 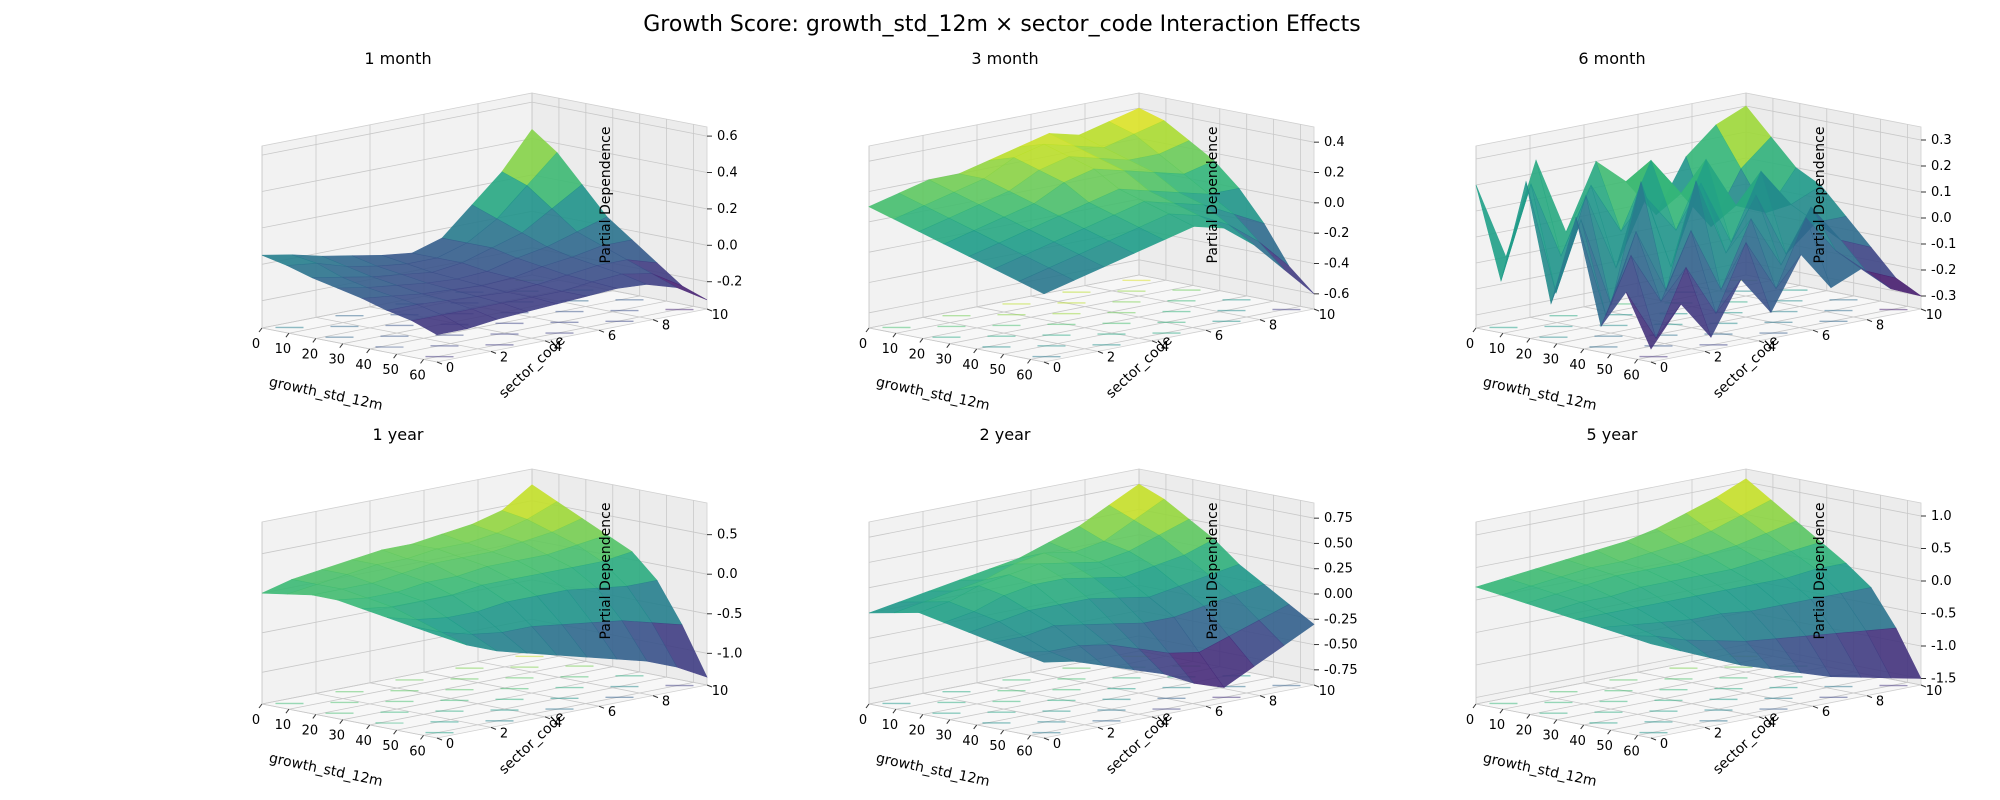 What do you see at coordinates (1941, 549) in the screenshot?
I see `z-tick-label: 0.5` at bounding box center [1941, 549].